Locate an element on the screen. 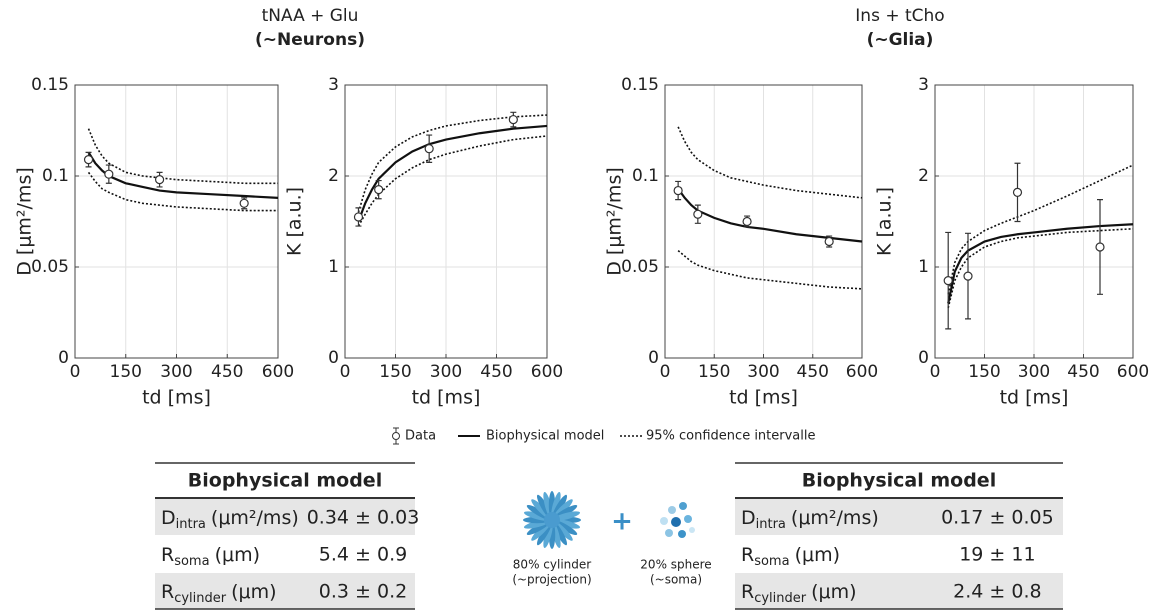 The height and width of the screenshot is (611, 1154). table-title: Biophysical model is located at coordinates (899, 481).